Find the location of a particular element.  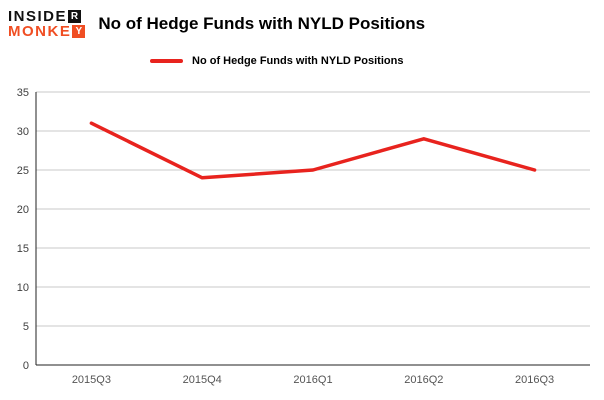

y-tick-label: 5 is located at coordinates (26, 327).